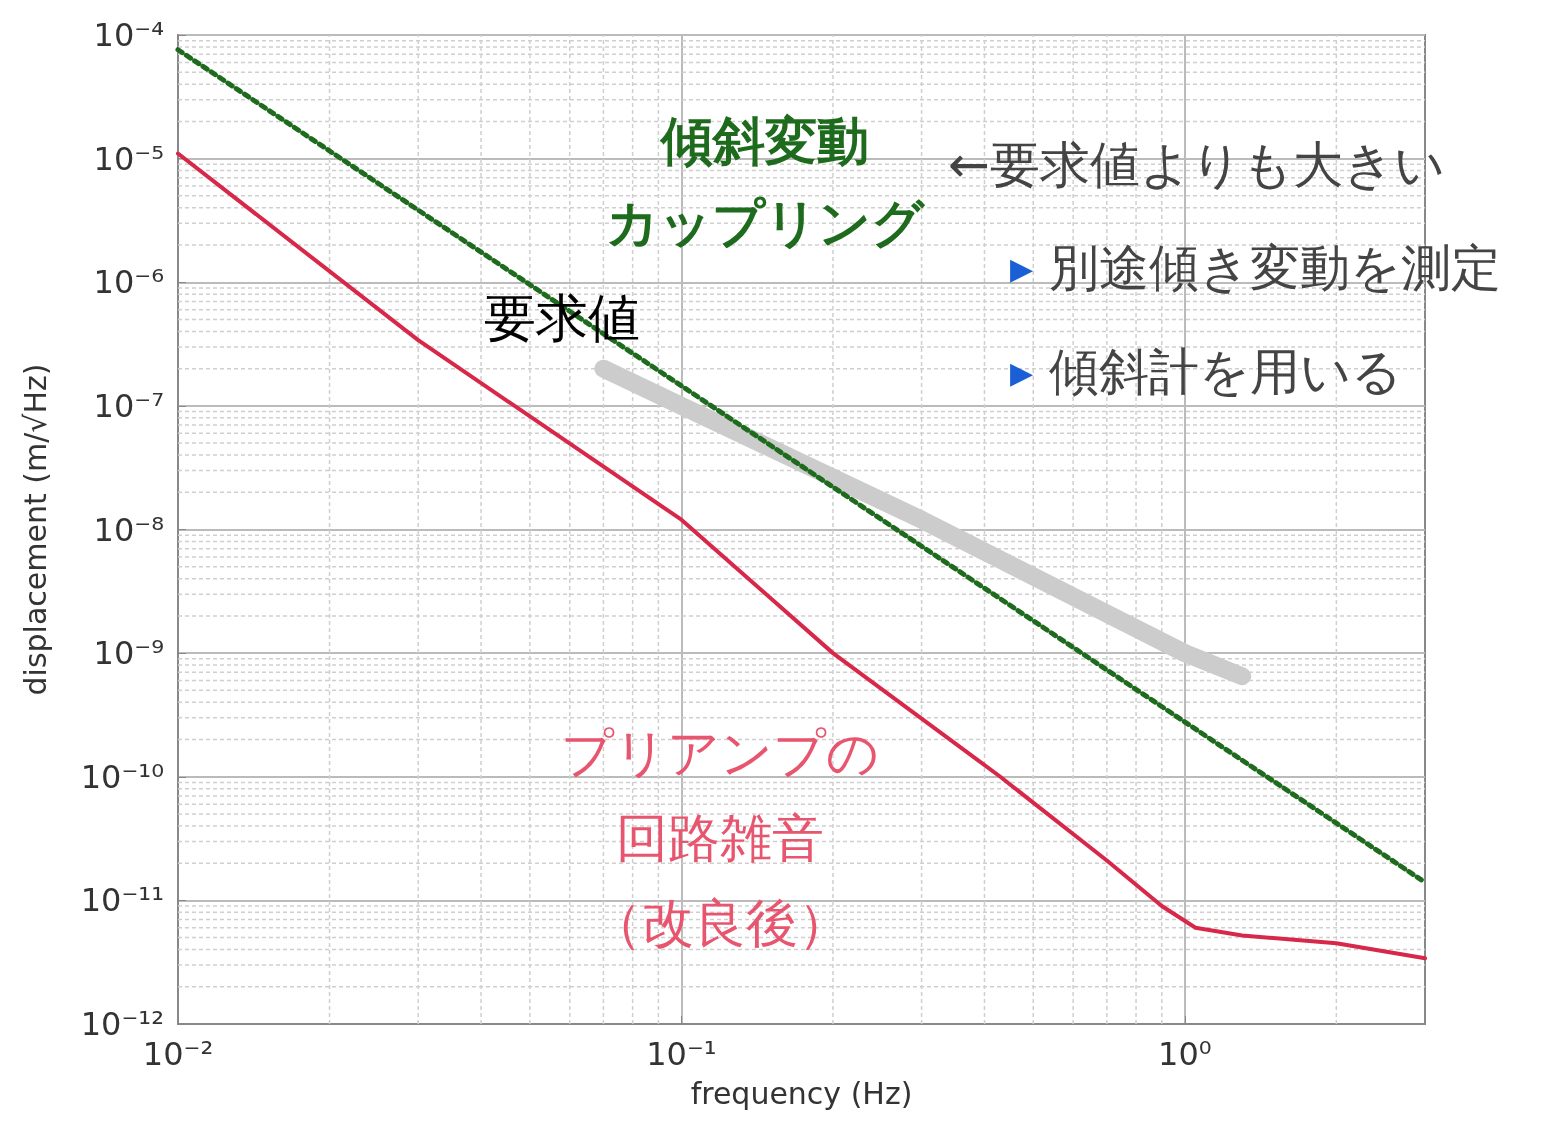 This screenshot has height=1132, width=1566. Describe the element at coordinates (766, 182) in the screenshot. I see `series-label: 傾斜変動カップリング` at that location.